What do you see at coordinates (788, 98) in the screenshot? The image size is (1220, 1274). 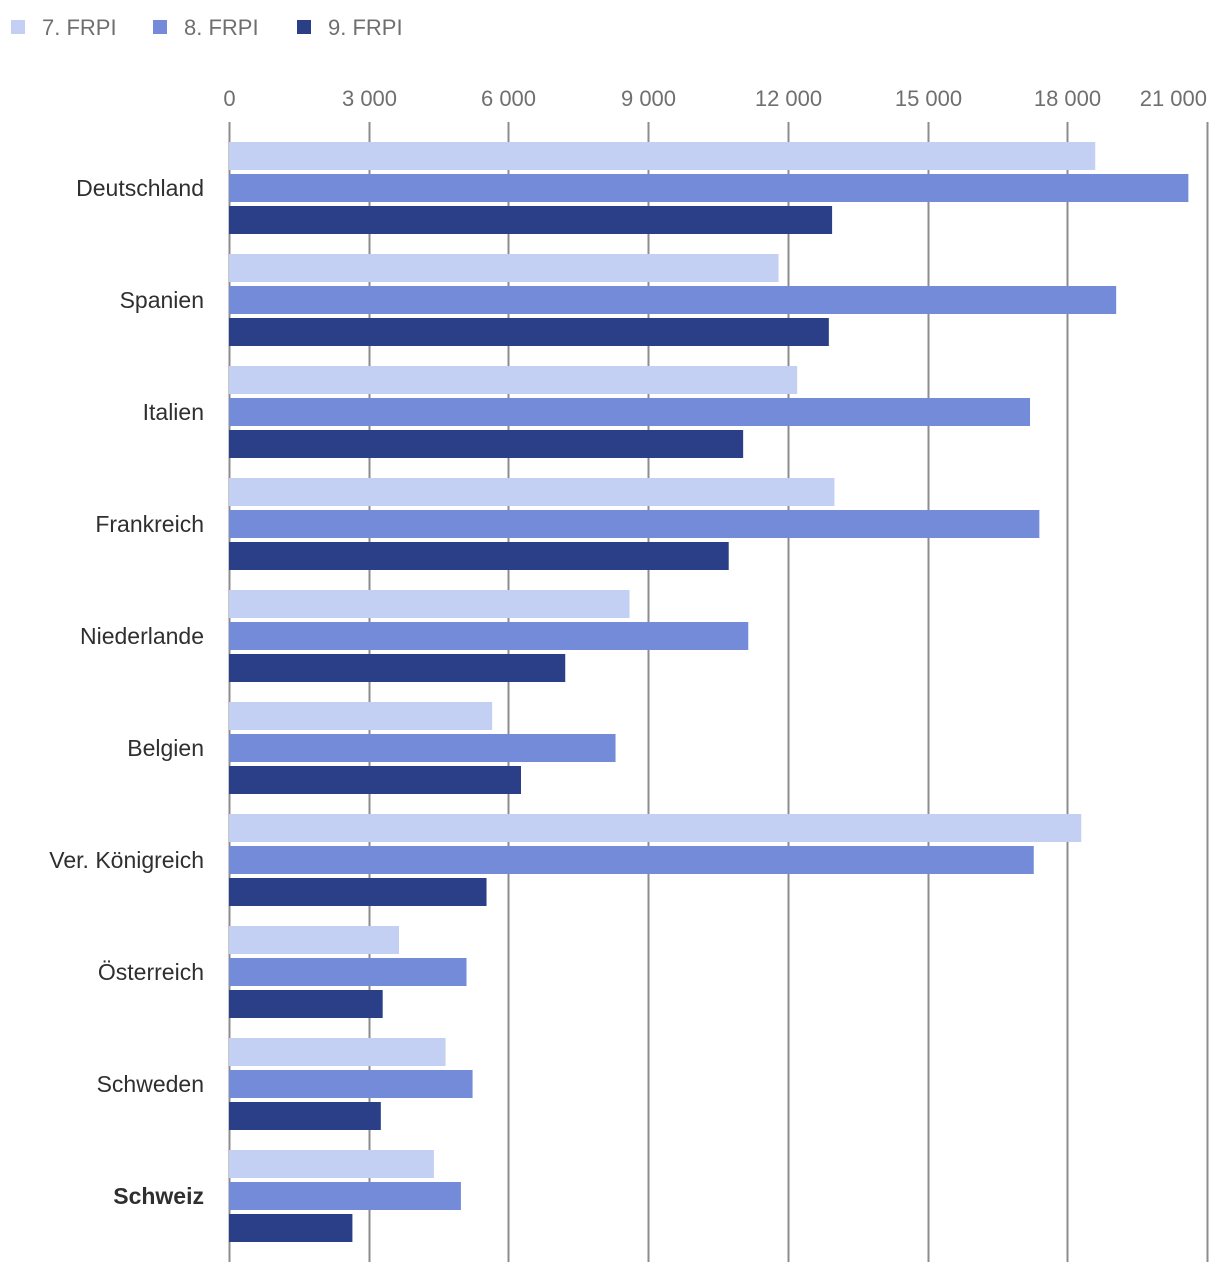 I see `x-tick-label-12000: 12 000` at bounding box center [788, 98].